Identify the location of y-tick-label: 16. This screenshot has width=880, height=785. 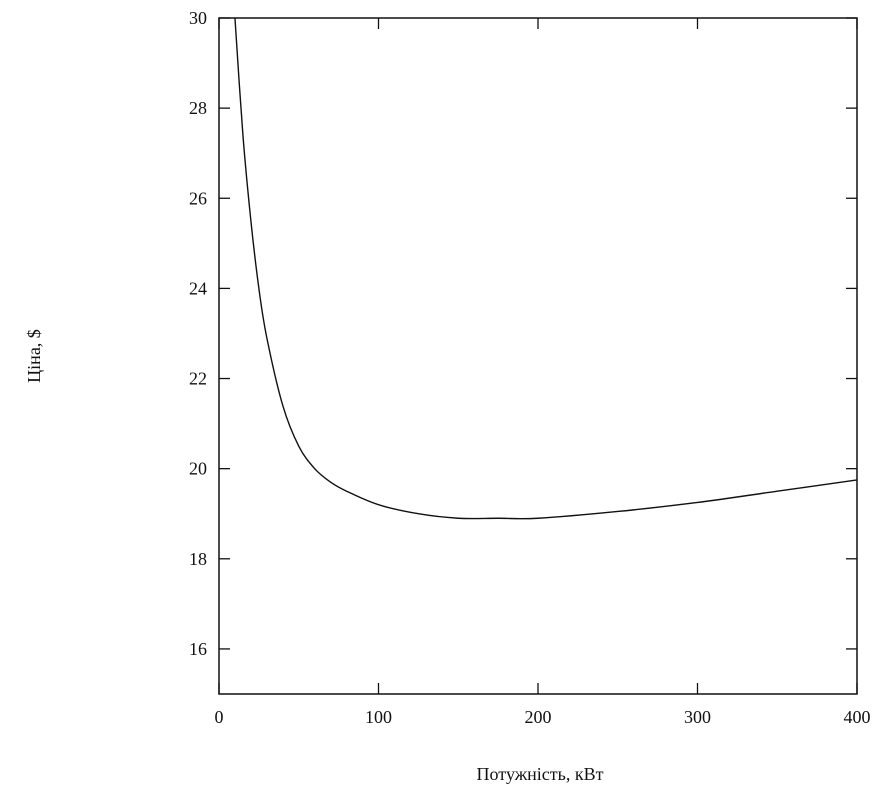
(198, 649).